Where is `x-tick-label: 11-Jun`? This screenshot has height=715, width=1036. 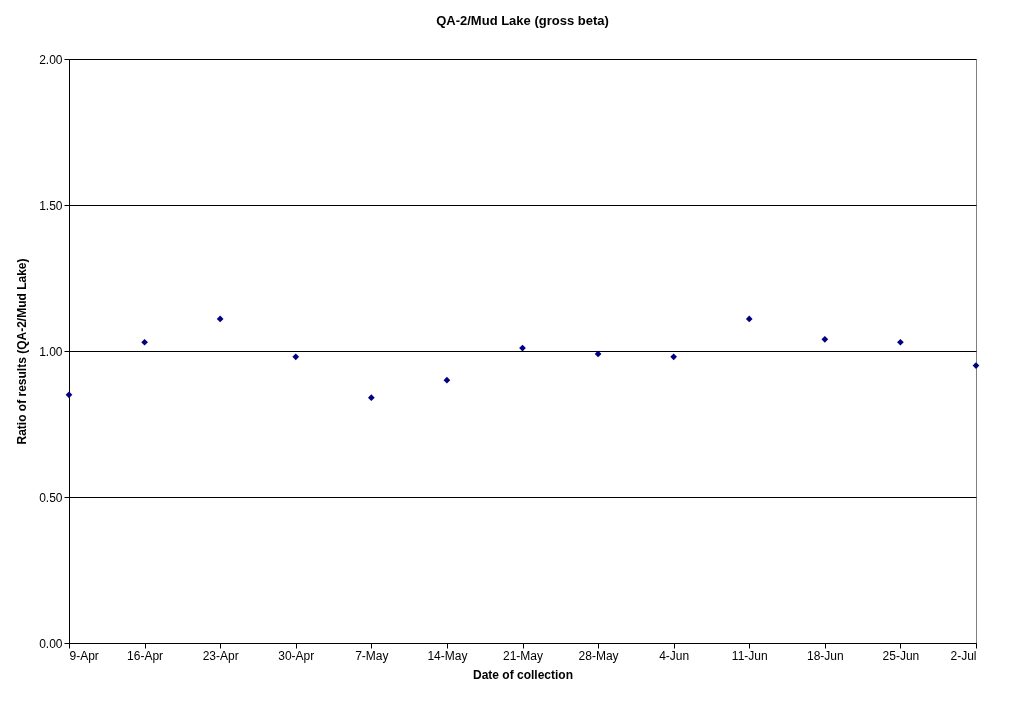
x-tick-label: 11-Jun is located at coordinates (749, 655).